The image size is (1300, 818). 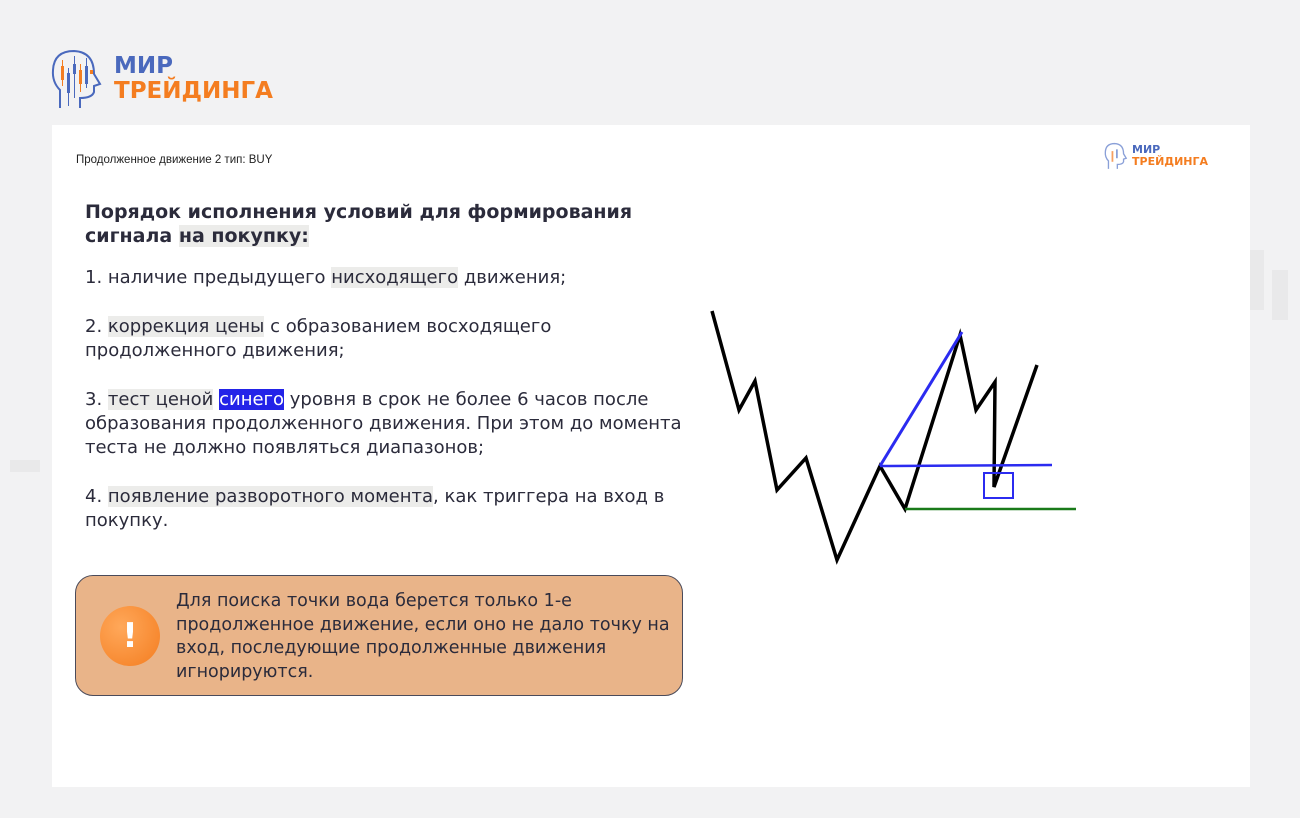 What do you see at coordinates (921, 399) in the screenshot?
I see `blue-impulse-line` at bounding box center [921, 399].